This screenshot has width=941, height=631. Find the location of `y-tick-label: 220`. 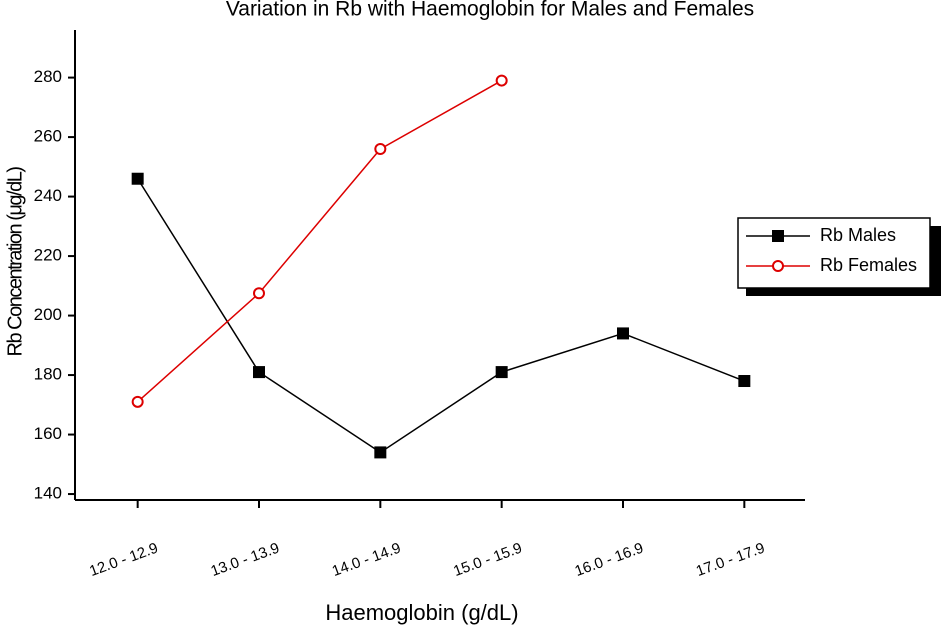

y-tick-label: 220 is located at coordinates (48, 255).